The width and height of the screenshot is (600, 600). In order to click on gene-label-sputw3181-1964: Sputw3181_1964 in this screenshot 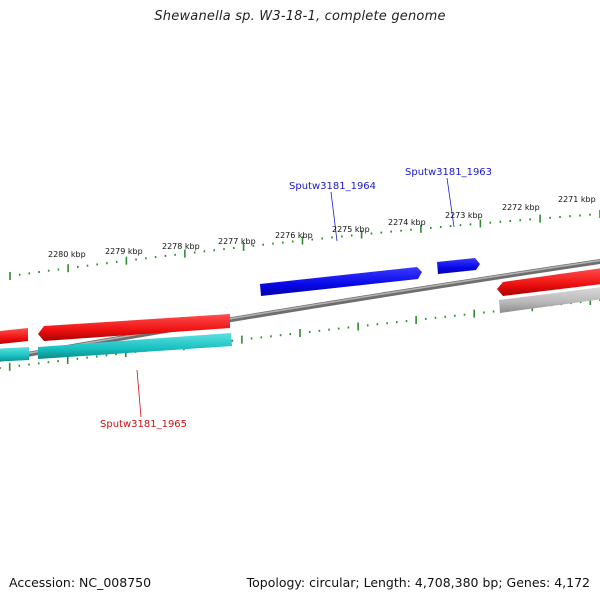, I will do `click(332, 186)`.